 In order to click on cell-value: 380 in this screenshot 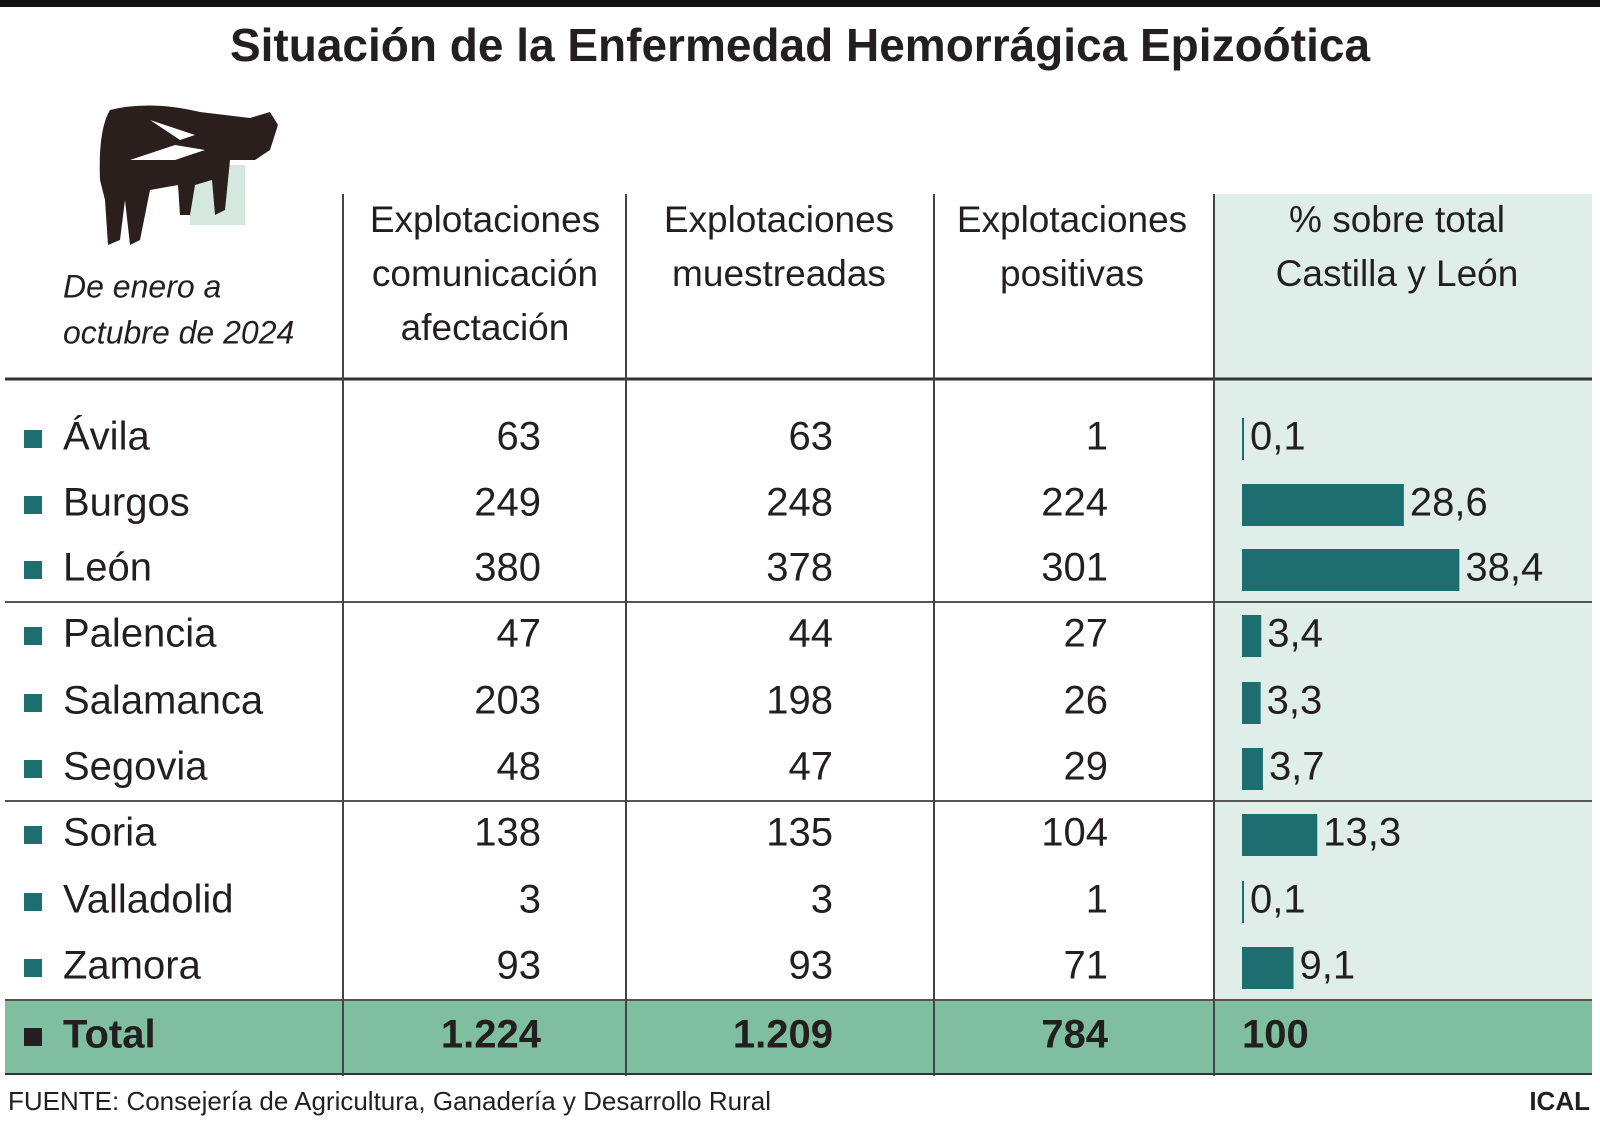, I will do `click(507, 568)`.